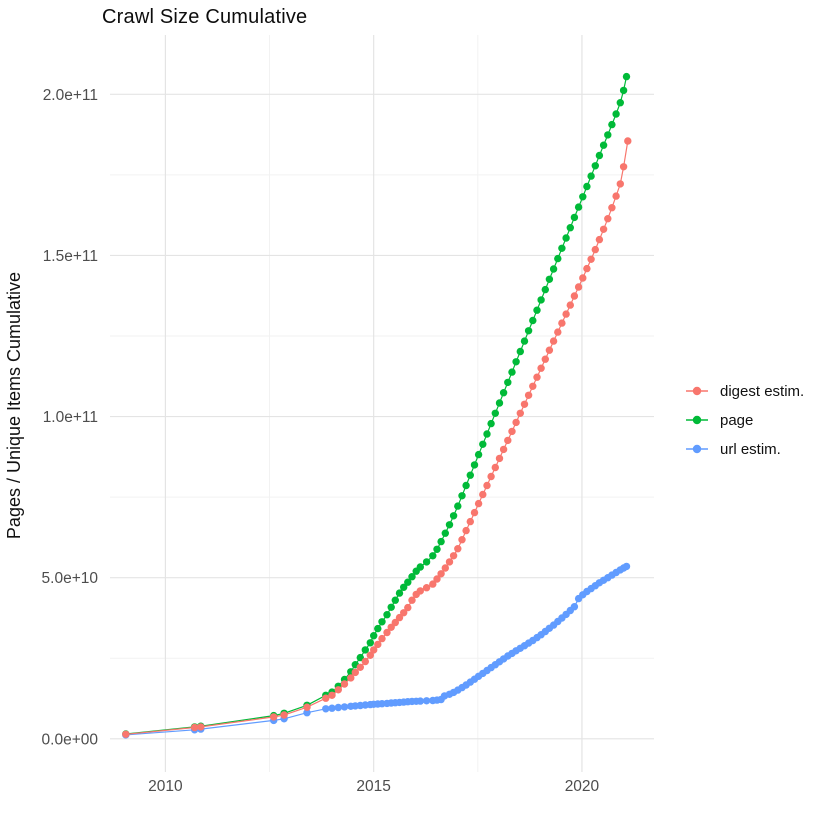 The image size is (826, 827). What do you see at coordinates (697, 391) in the screenshot?
I see `legend-key-dot` at bounding box center [697, 391].